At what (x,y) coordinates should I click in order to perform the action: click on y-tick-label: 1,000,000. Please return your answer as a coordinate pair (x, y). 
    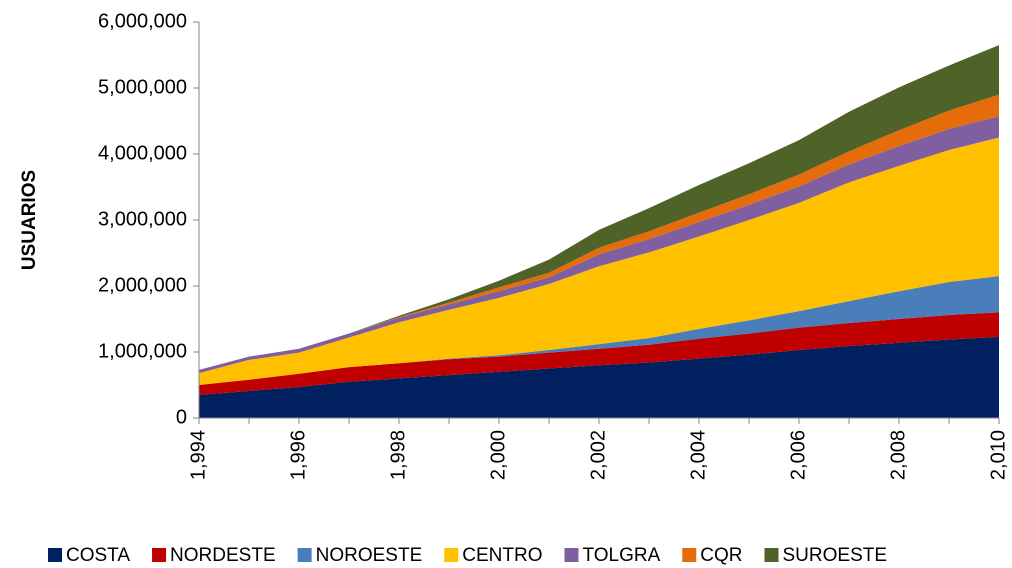
    Looking at the image, I should click on (142, 351).